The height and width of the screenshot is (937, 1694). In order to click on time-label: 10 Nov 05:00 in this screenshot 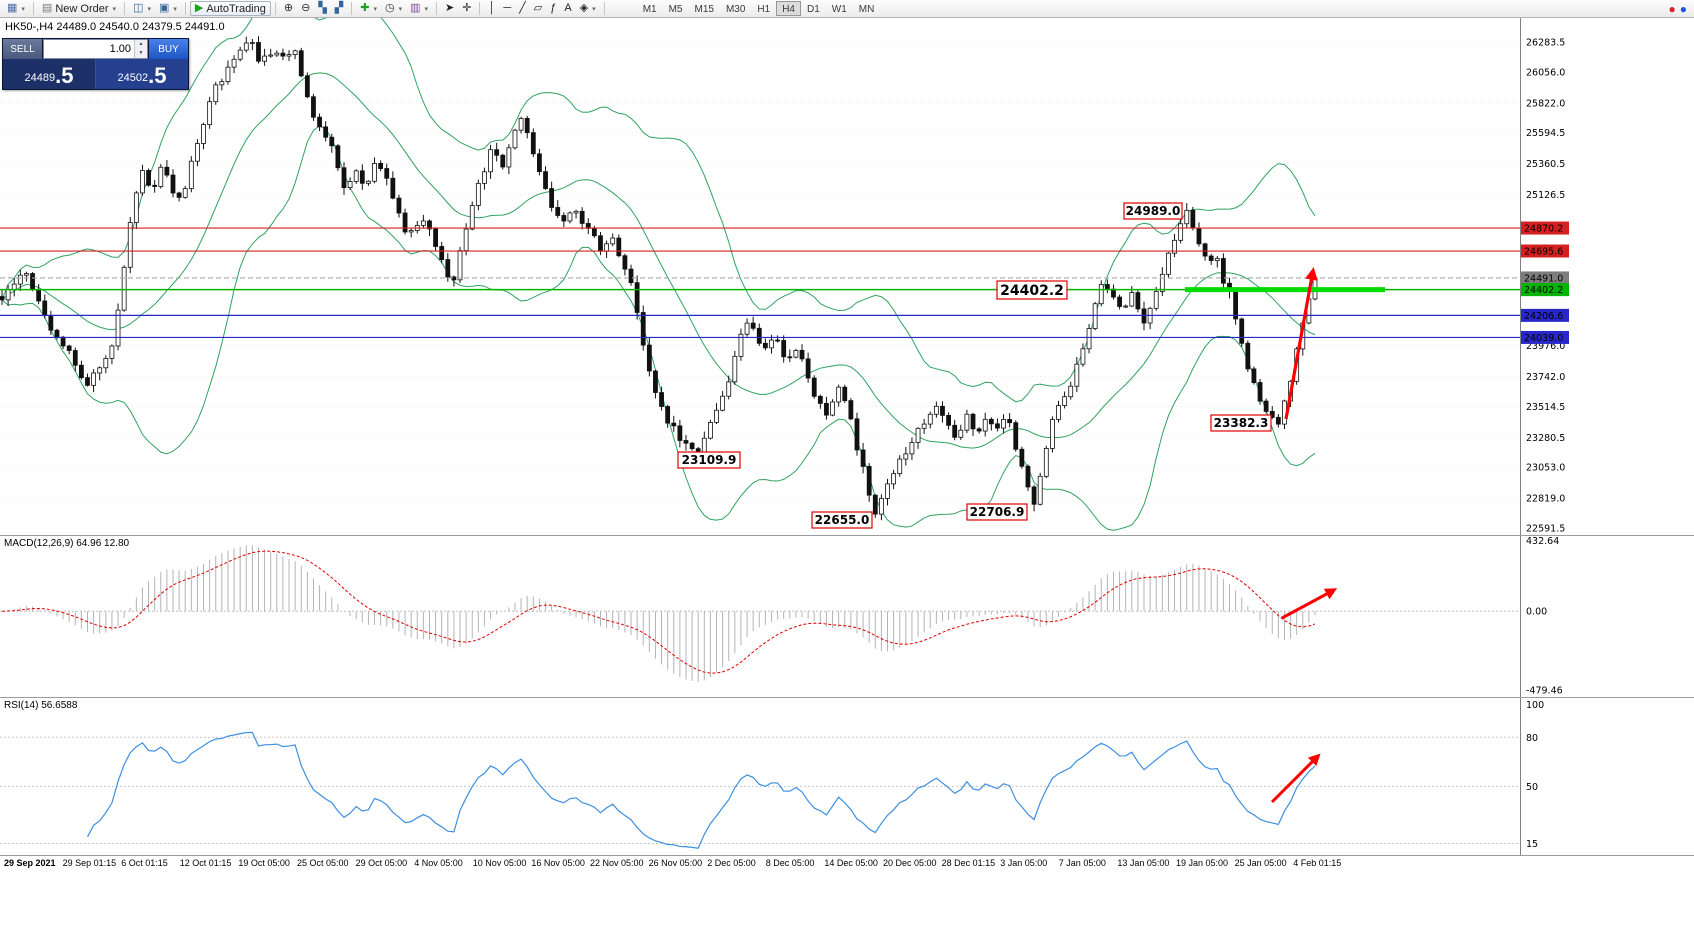, I will do `click(499, 863)`.